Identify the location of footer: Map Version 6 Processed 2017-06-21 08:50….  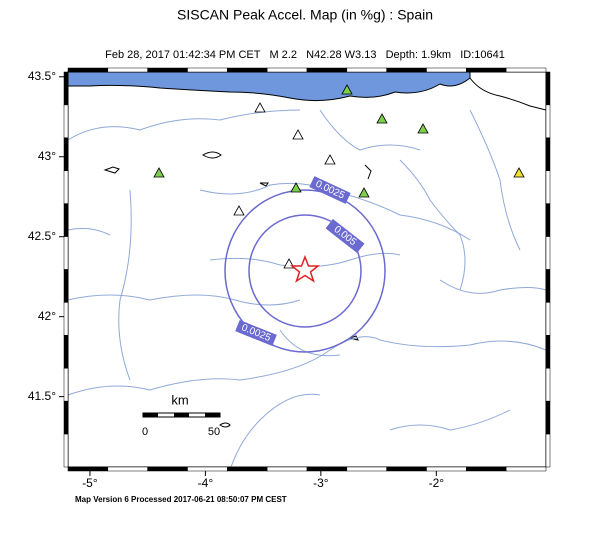
(181, 499).